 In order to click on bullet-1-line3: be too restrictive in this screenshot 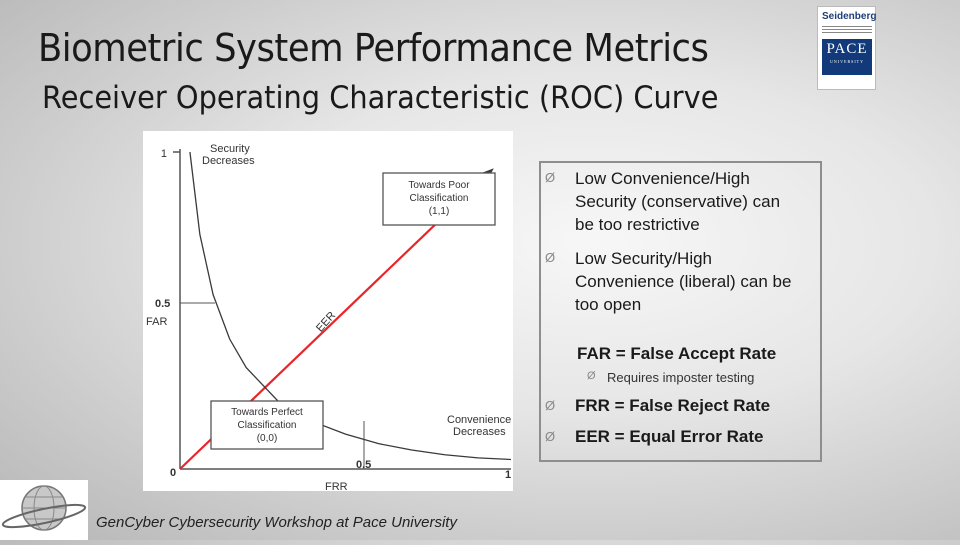, I will do `click(637, 224)`.